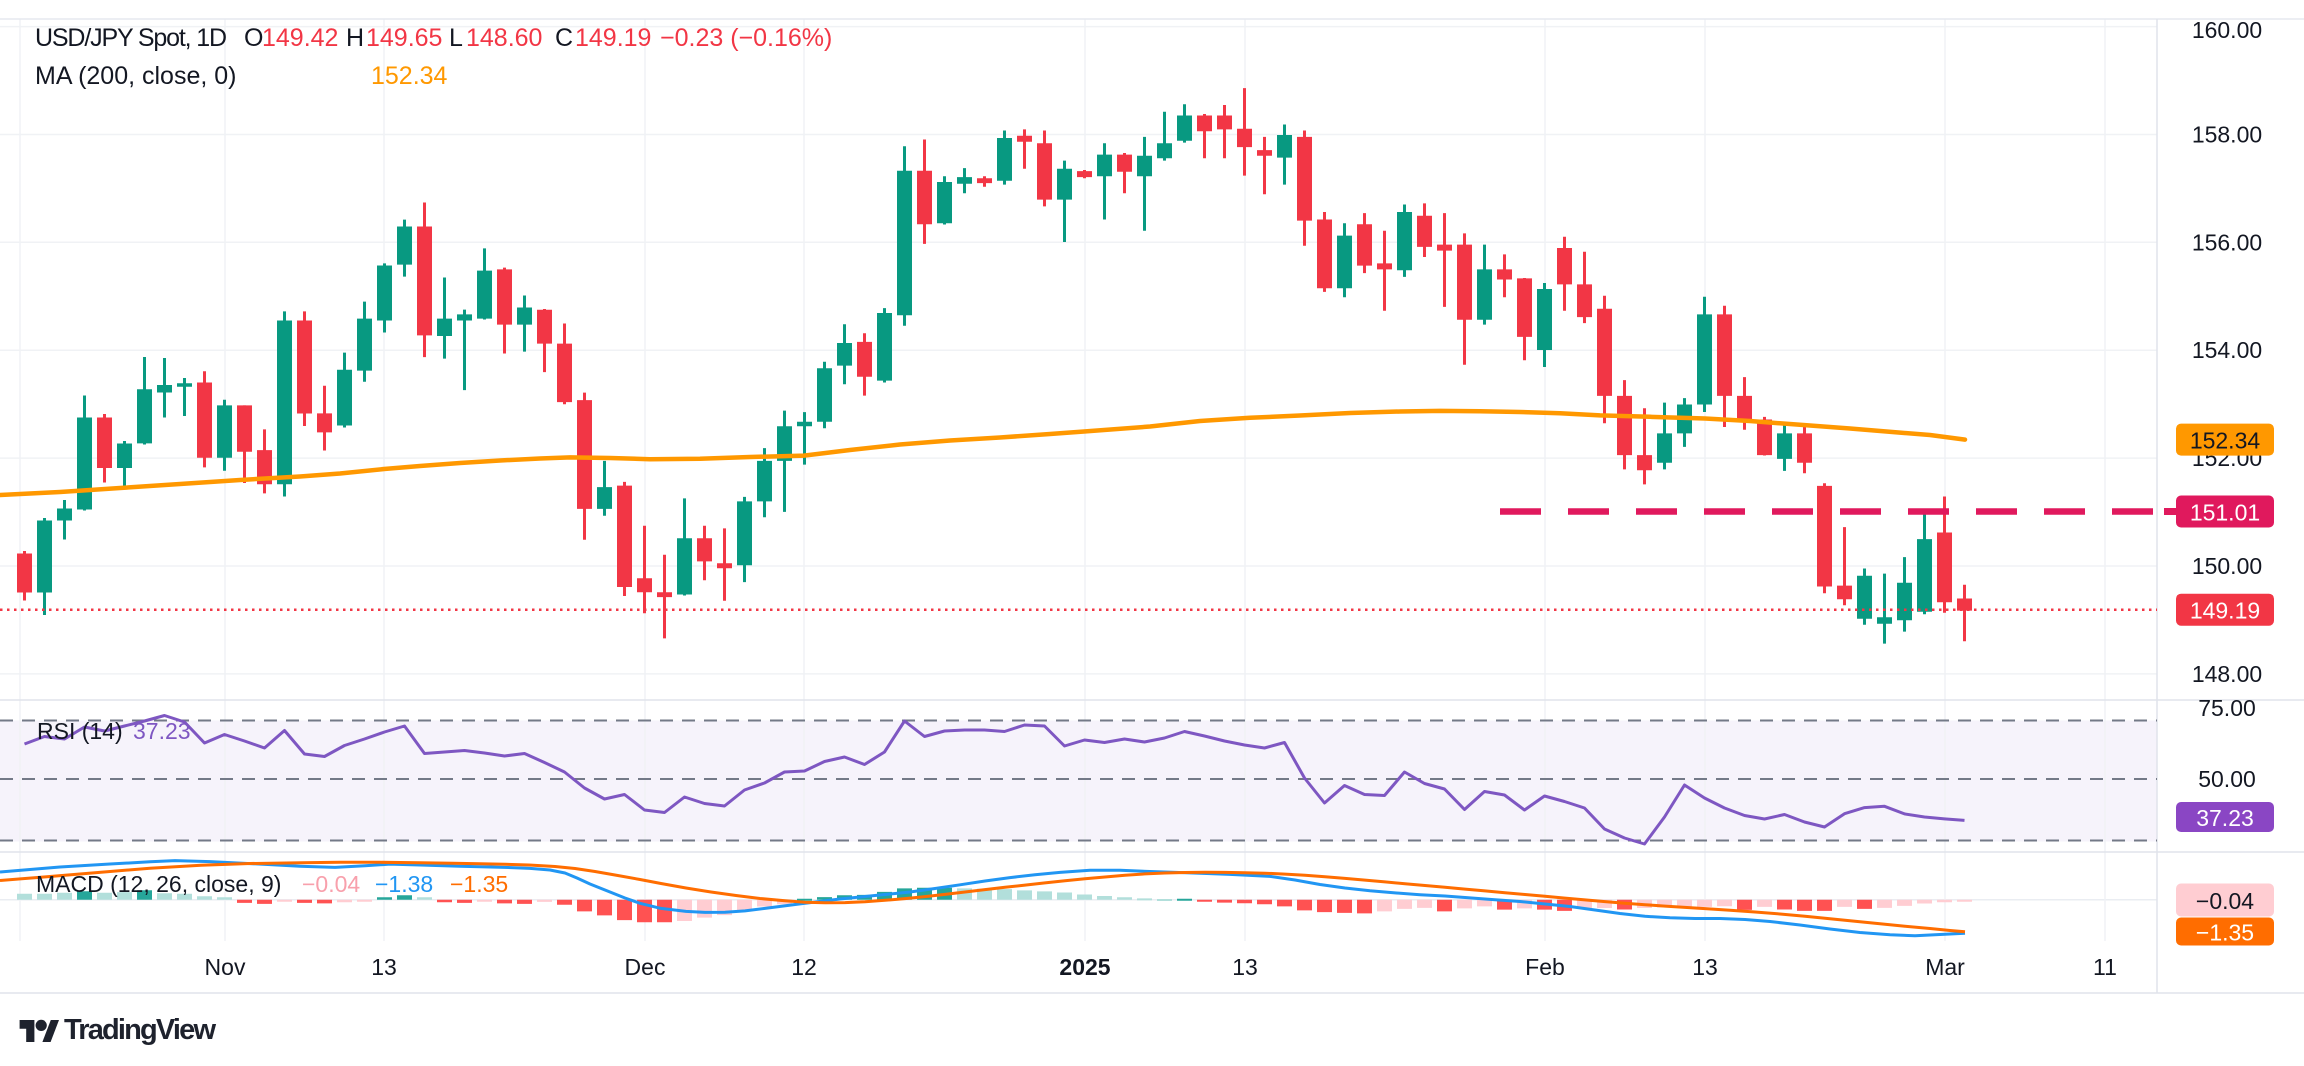 This screenshot has width=2304, height=1066. What do you see at coordinates (140, 1030) in the screenshot?
I see `svg-text: TradingView` at bounding box center [140, 1030].